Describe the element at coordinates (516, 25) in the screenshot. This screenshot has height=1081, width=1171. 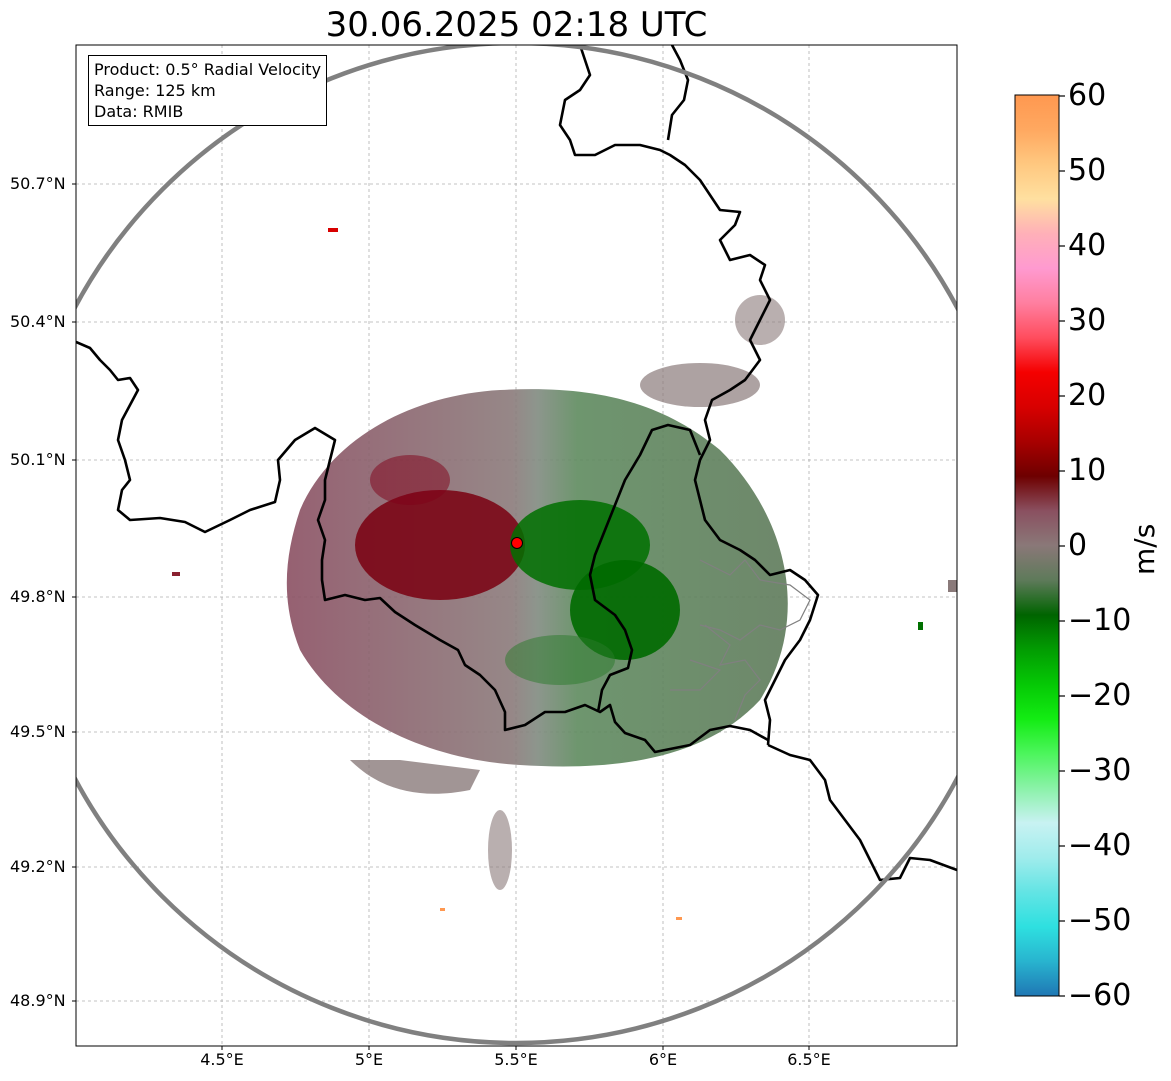
I see `map-title: 30.06.2025 02:18 UTC` at that location.